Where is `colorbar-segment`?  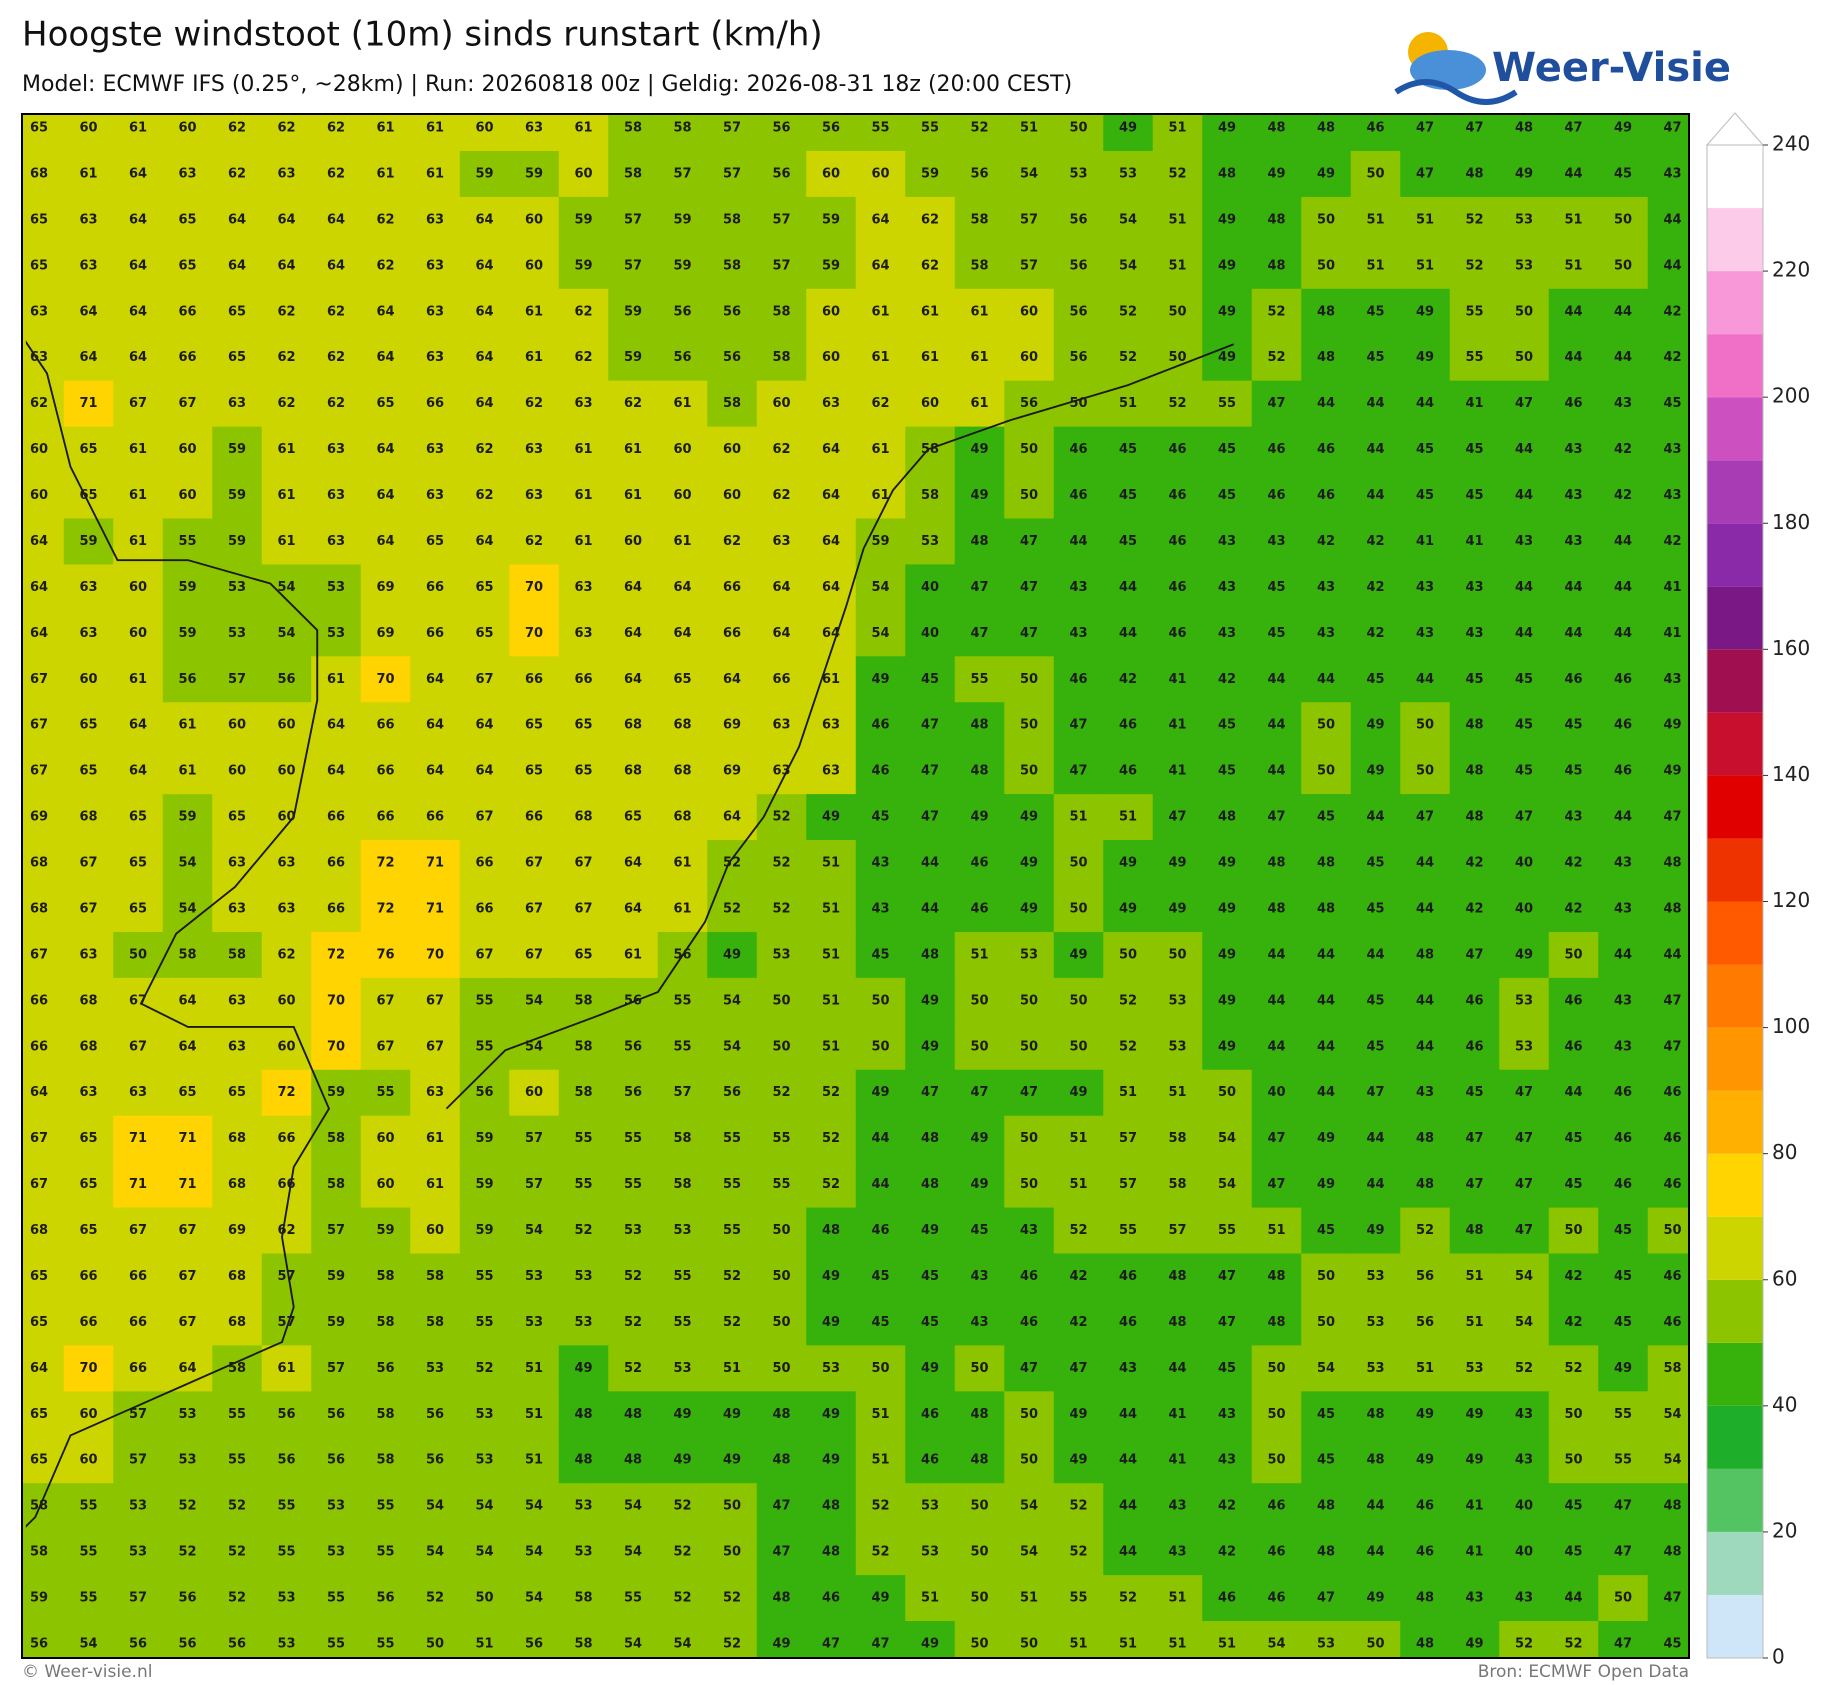 colorbar-segment is located at coordinates (1735, 240).